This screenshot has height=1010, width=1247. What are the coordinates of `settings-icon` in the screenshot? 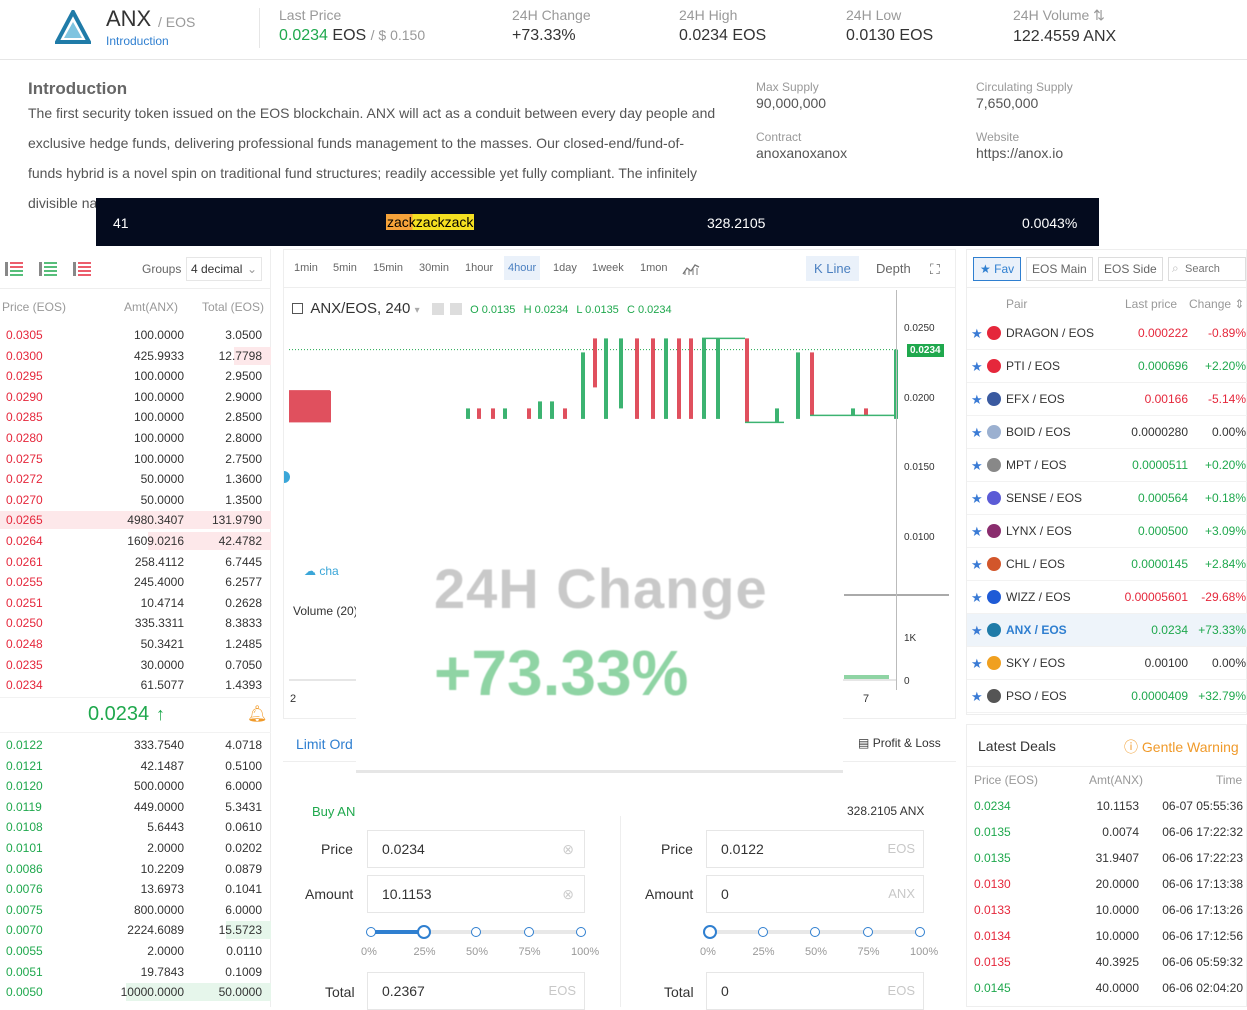 It's located at (437, 309).